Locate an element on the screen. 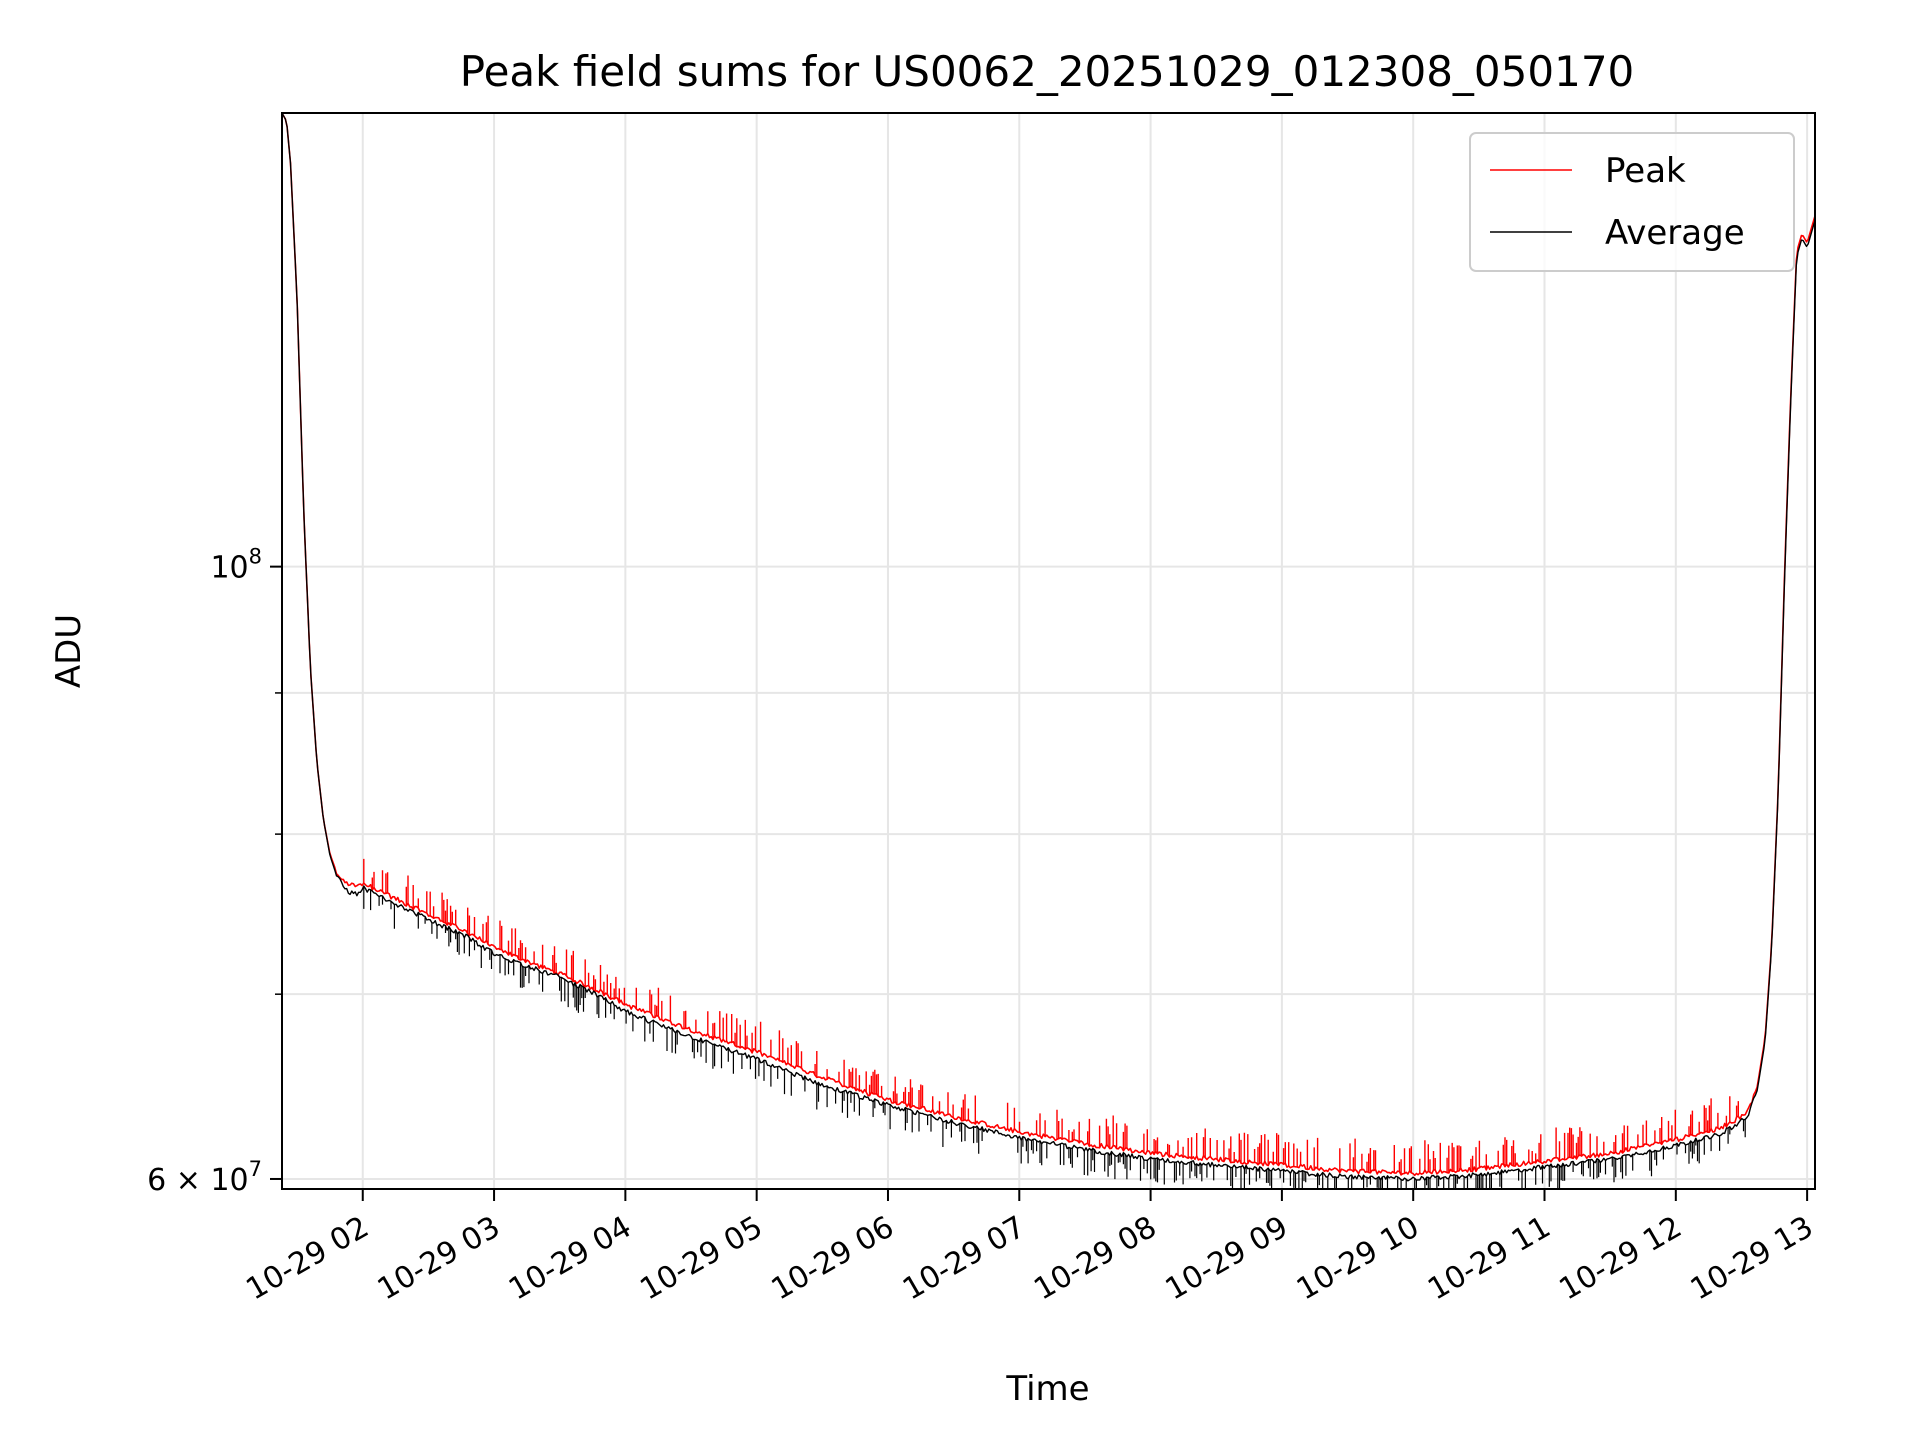  y-axis-label: ADU is located at coordinates (69, 651).